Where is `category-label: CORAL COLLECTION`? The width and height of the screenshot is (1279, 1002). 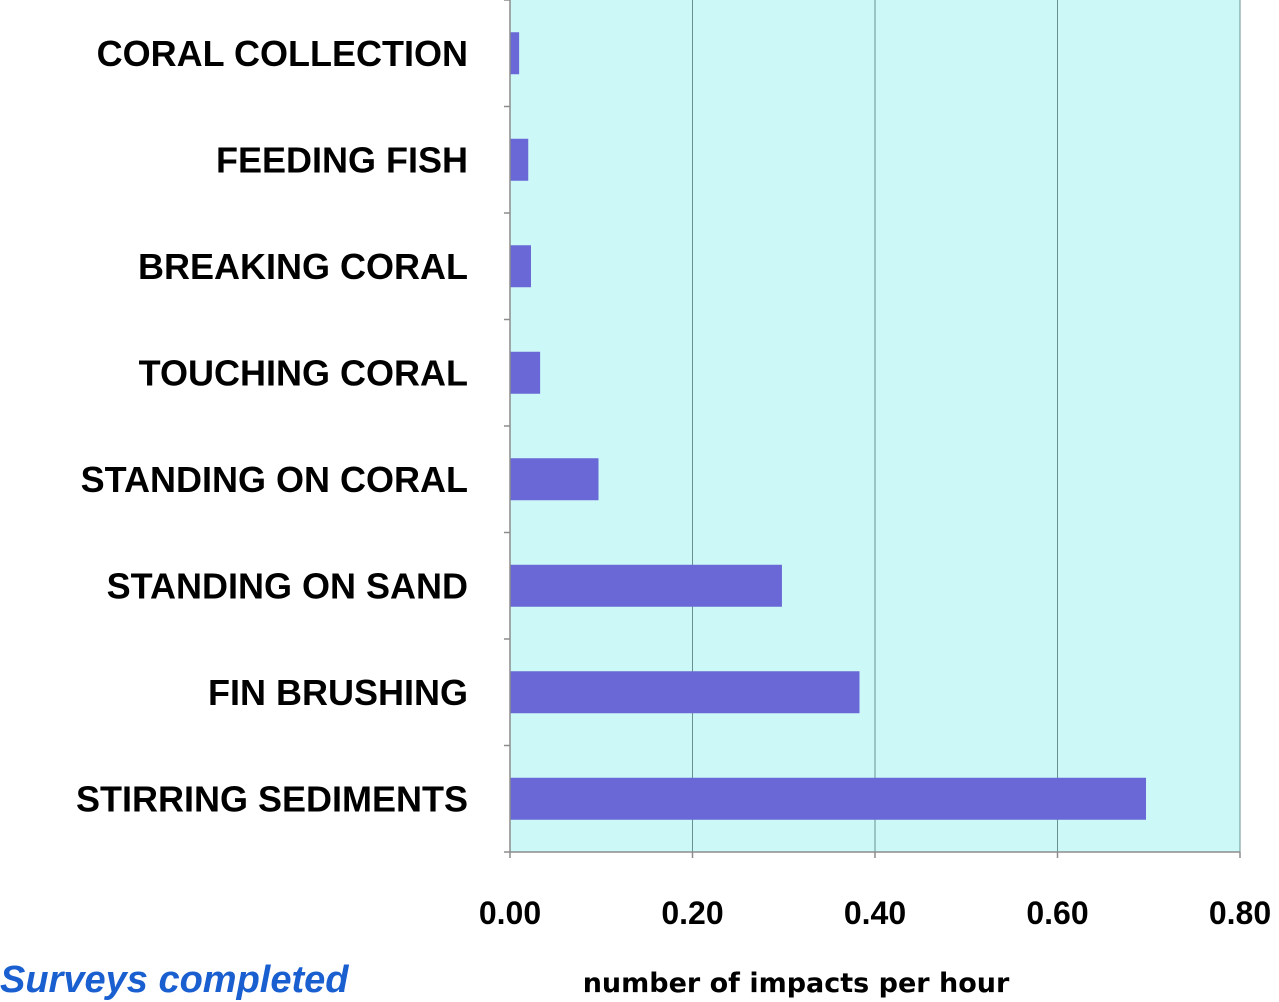 category-label: CORAL COLLECTION is located at coordinates (282, 53).